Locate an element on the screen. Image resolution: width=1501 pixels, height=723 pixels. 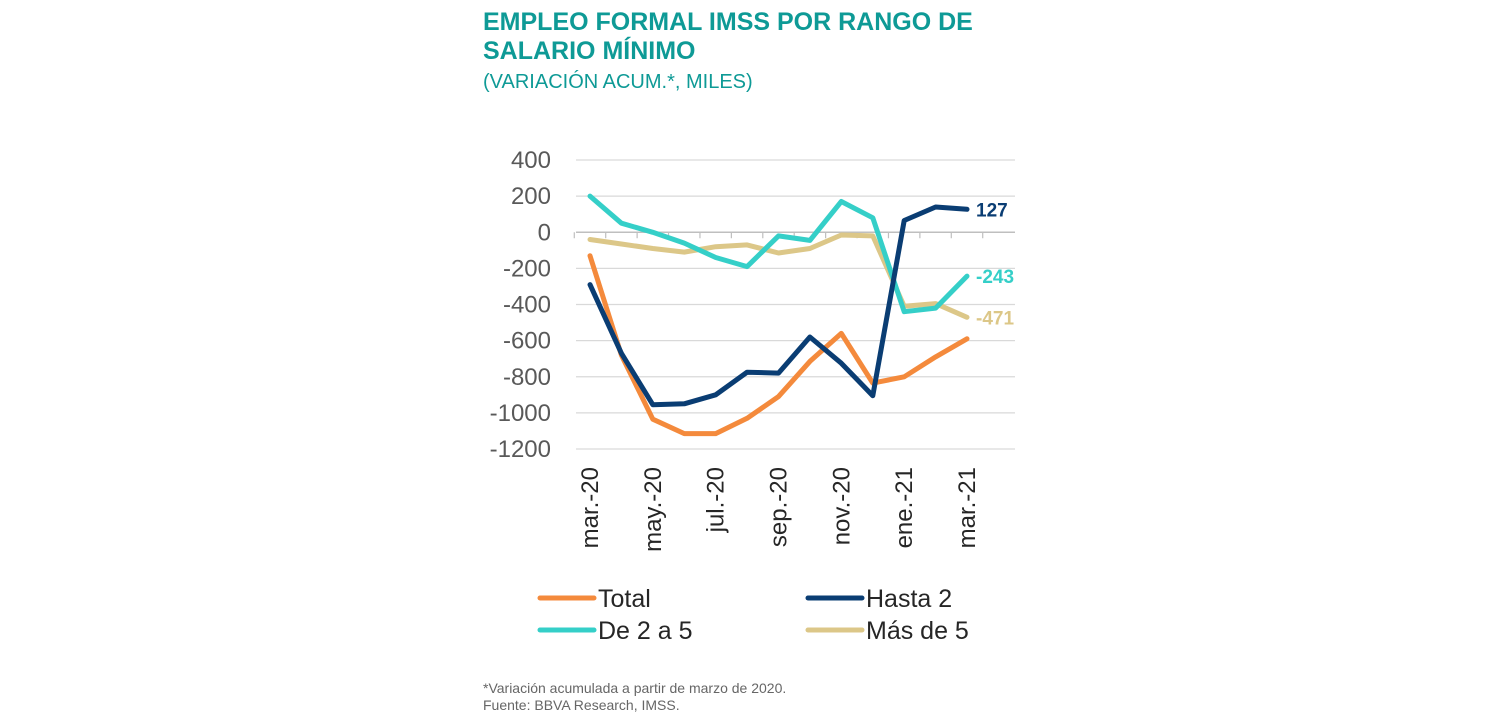
y-tick-label: -200 is located at coordinates (527, 268).